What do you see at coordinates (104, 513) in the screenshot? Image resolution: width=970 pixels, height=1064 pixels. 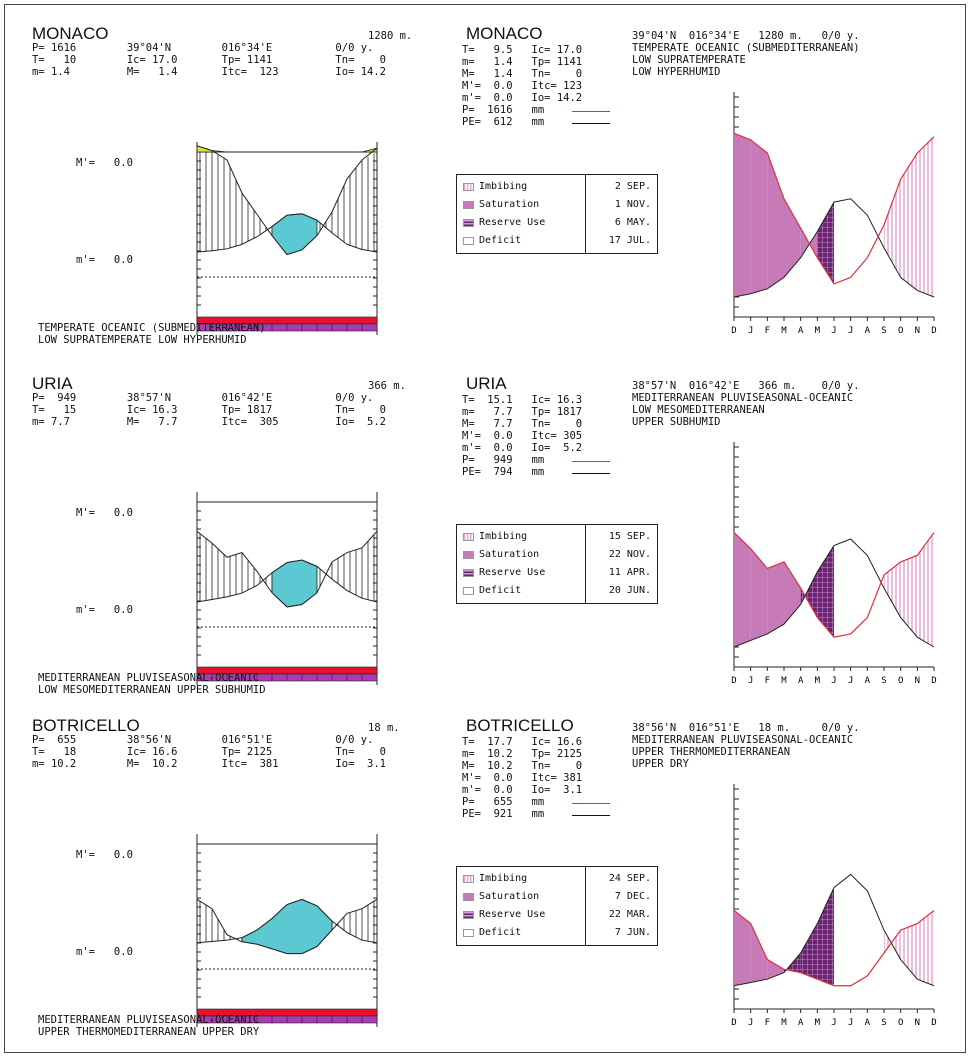 I see `mprime-upper: M'= 0.0` at bounding box center [104, 513].